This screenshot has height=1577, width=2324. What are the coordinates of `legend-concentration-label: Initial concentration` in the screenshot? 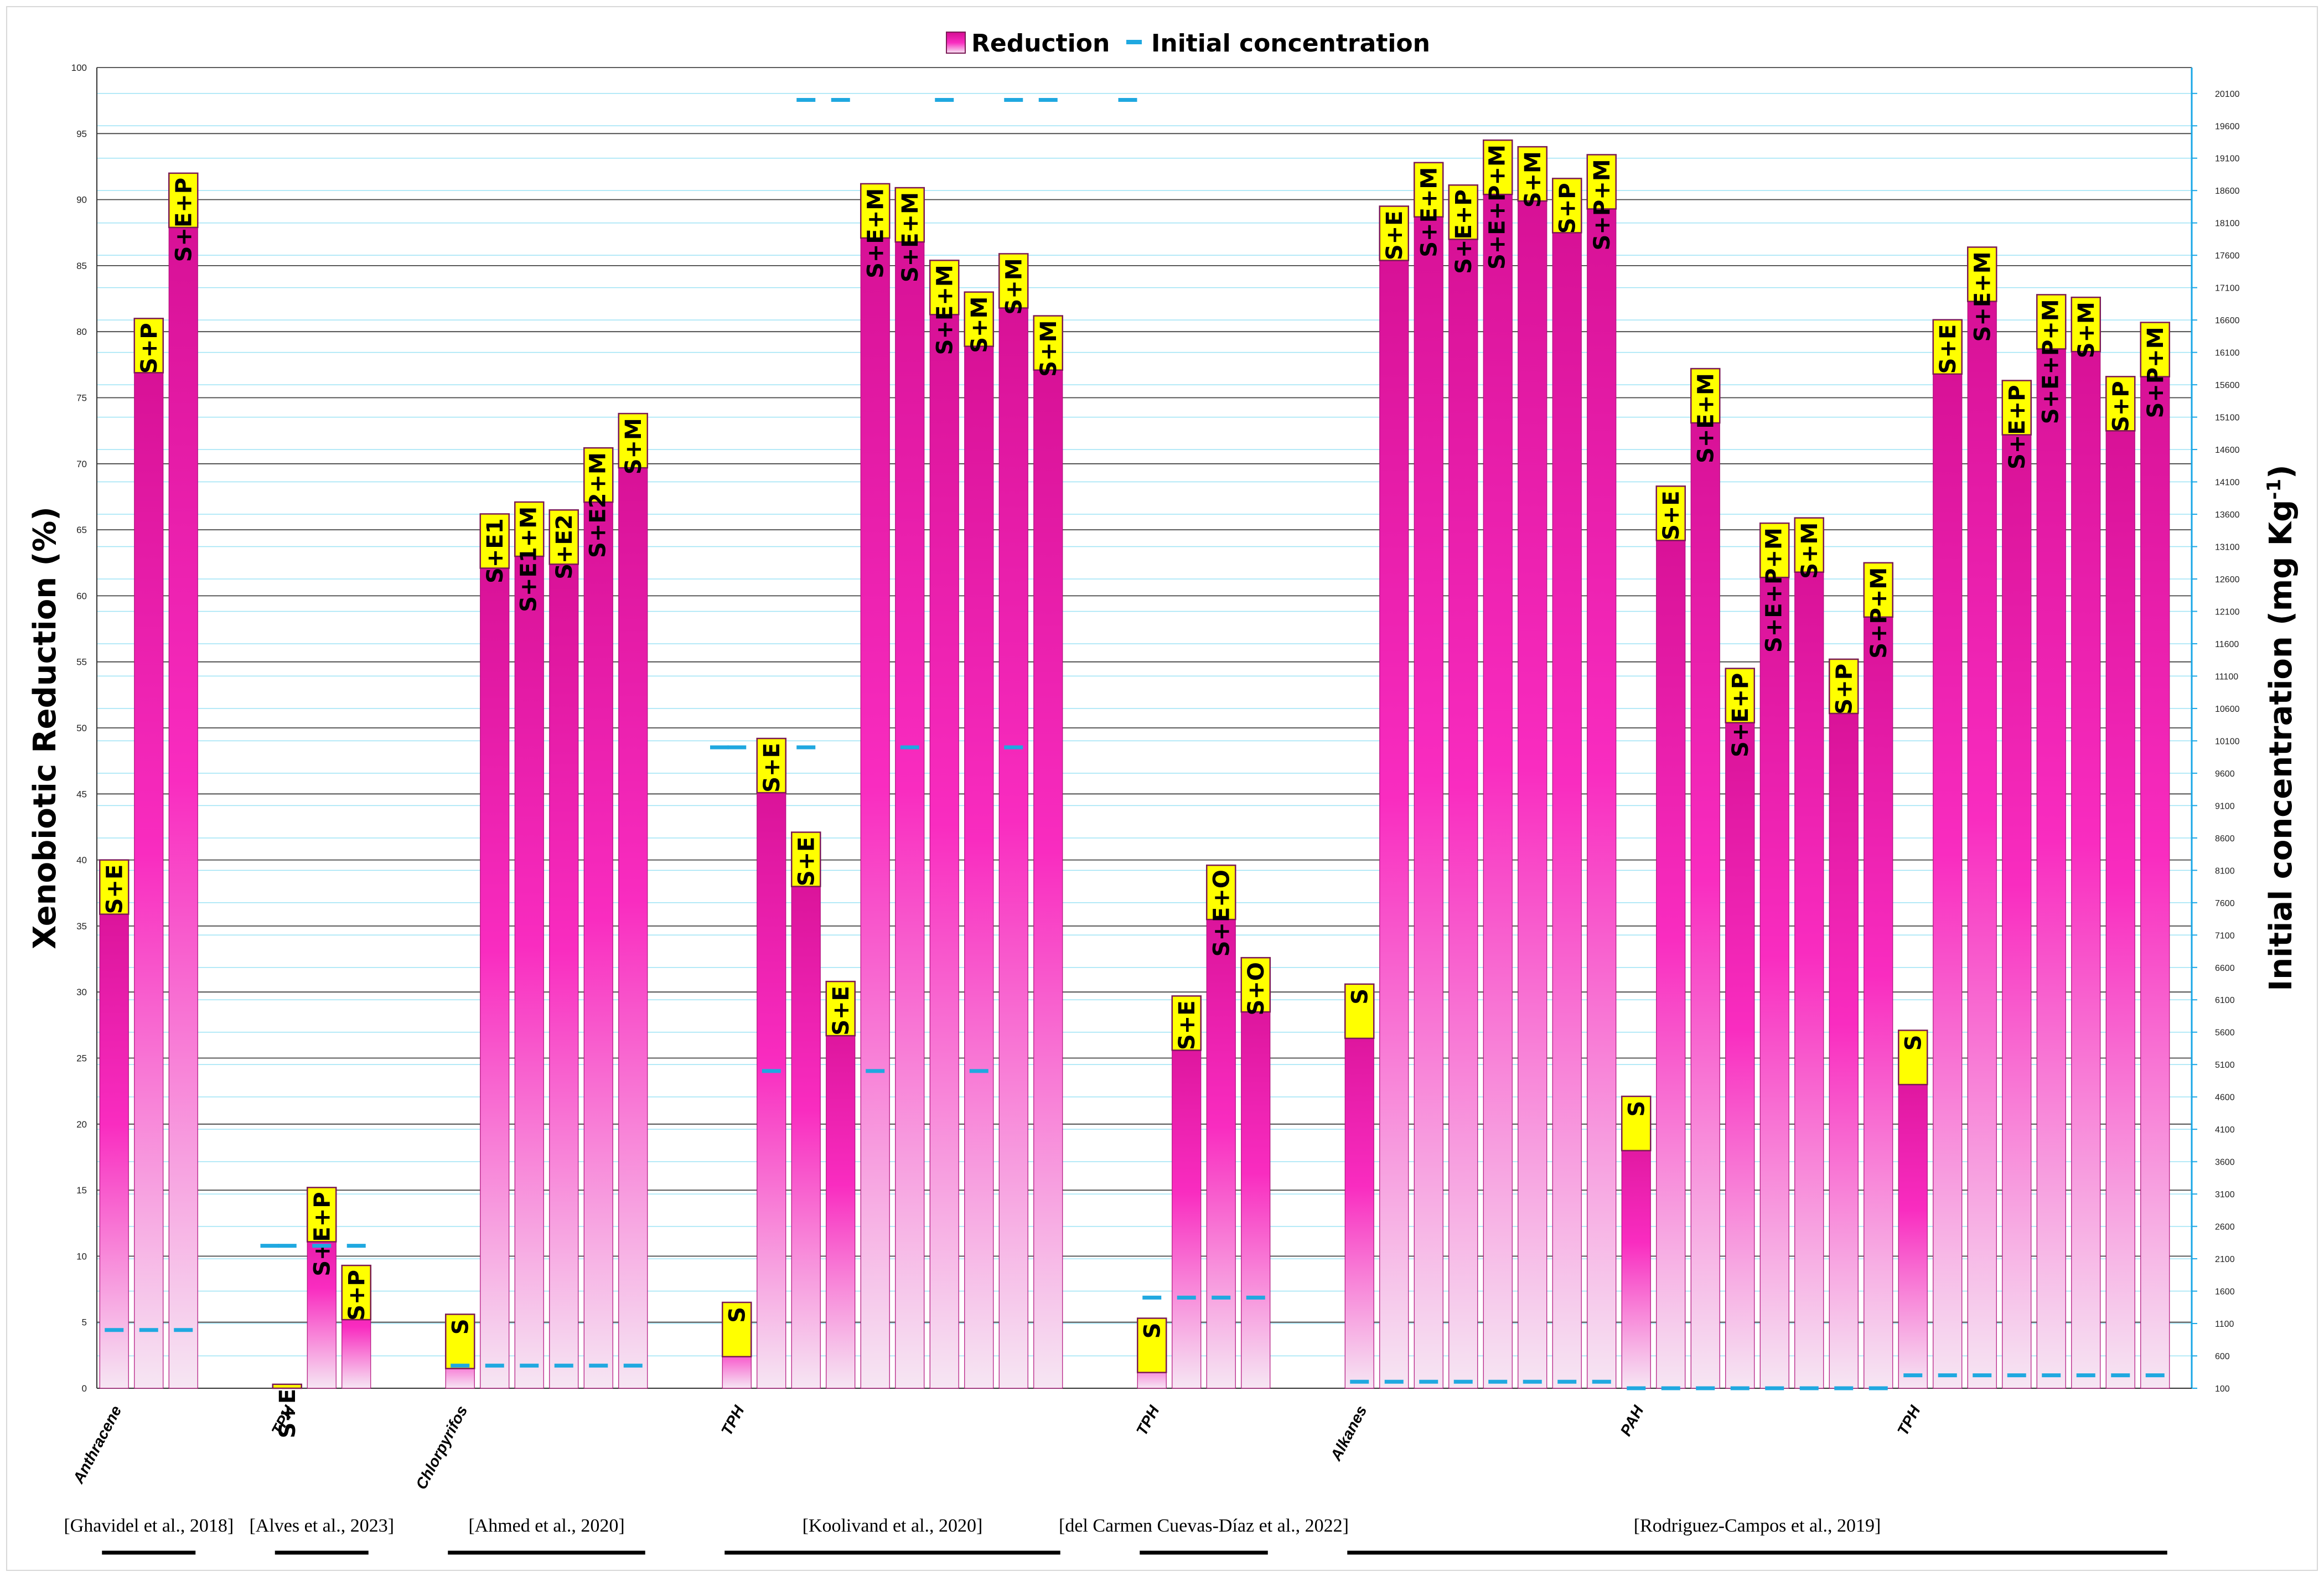 It's located at (1290, 44).